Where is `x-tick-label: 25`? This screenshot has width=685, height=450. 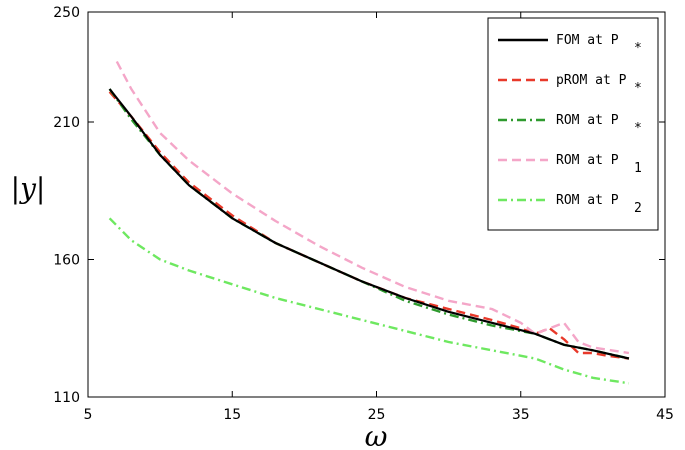
x-tick-label: 25 is located at coordinates (377, 415).